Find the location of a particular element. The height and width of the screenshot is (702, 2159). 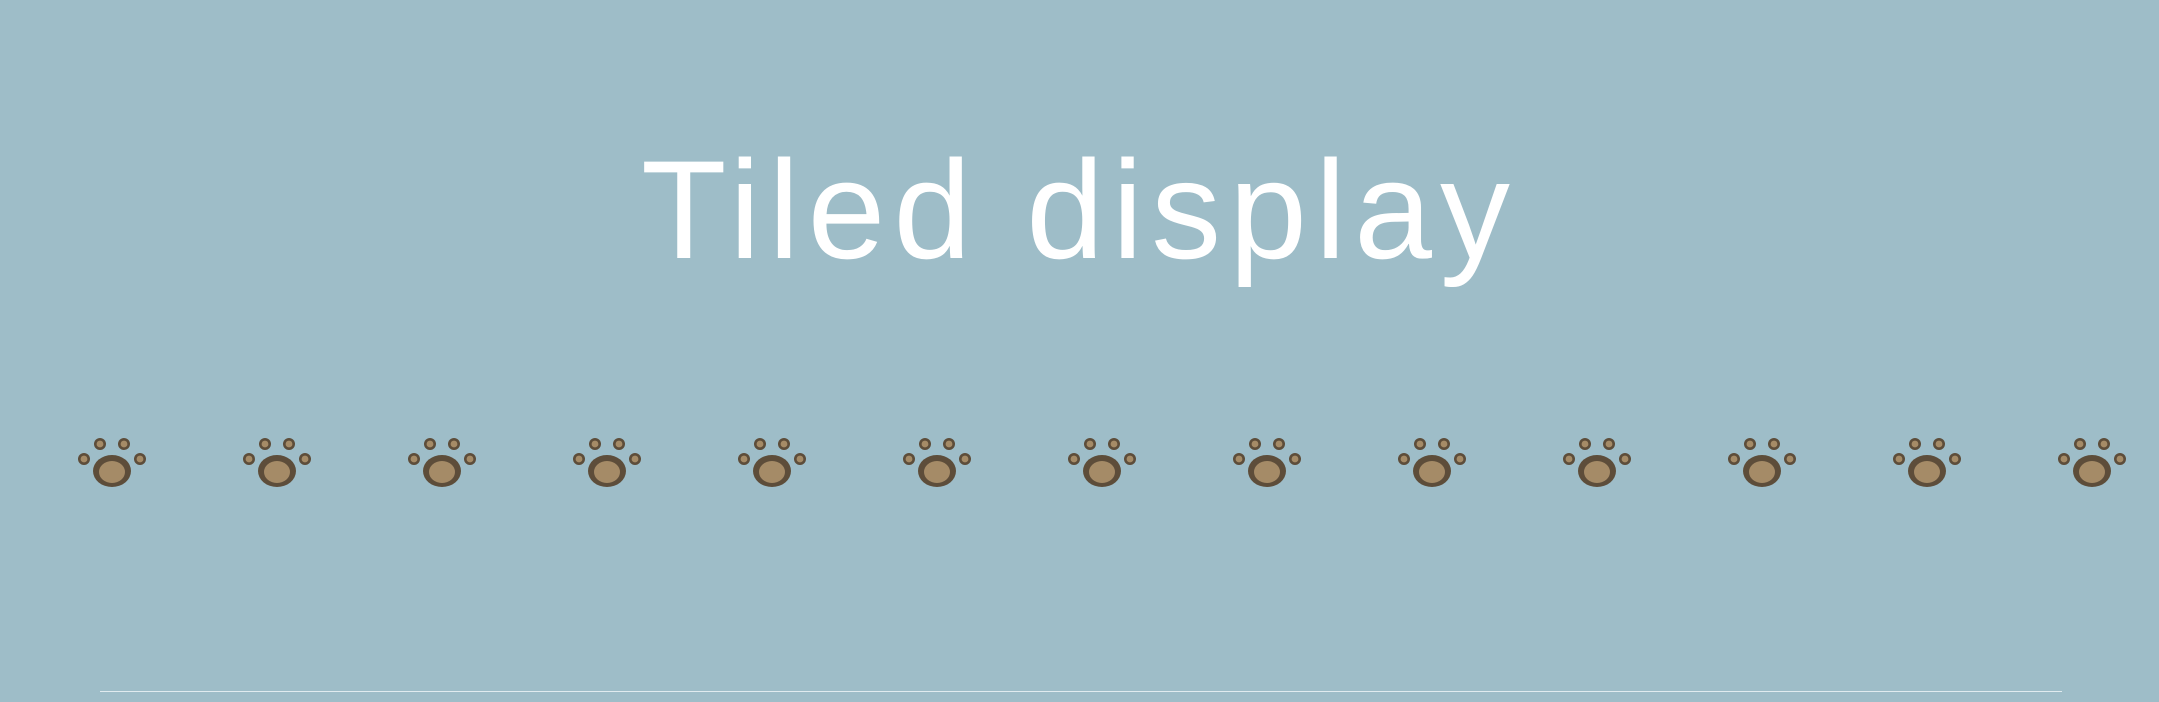

page-title: Tiled display is located at coordinates (1079, 209).